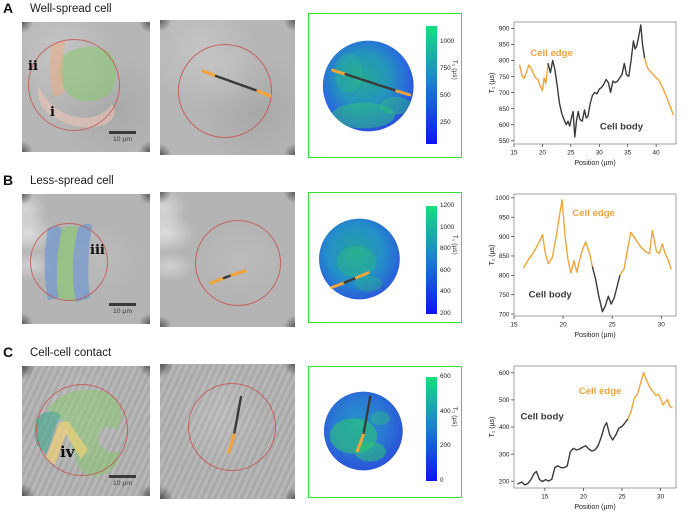 The width and height of the screenshot is (700, 517). What do you see at coordinates (445, 68) in the screenshot?
I see `colorbar-tick-label: 750` at bounding box center [445, 68].